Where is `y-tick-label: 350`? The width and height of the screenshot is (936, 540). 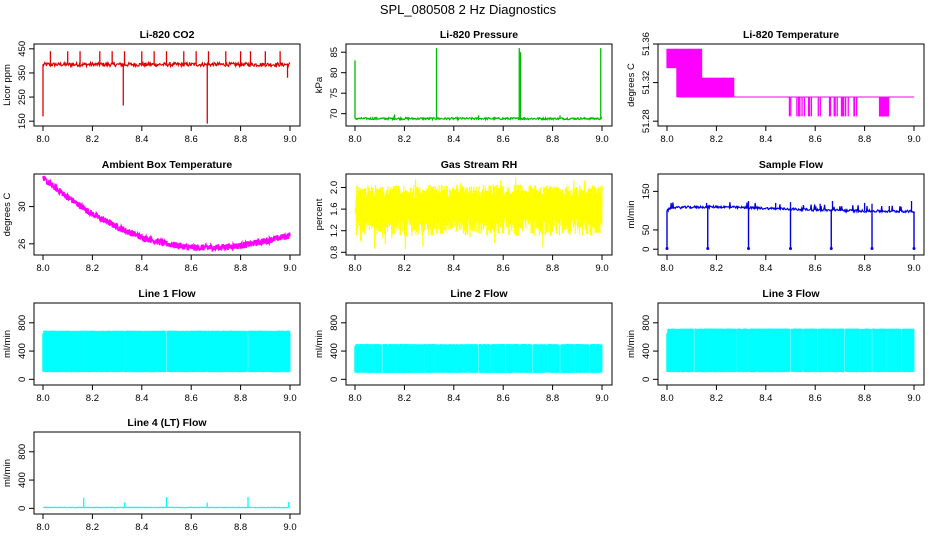
y-tick-label: 350 is located at coordinates (22, 73).